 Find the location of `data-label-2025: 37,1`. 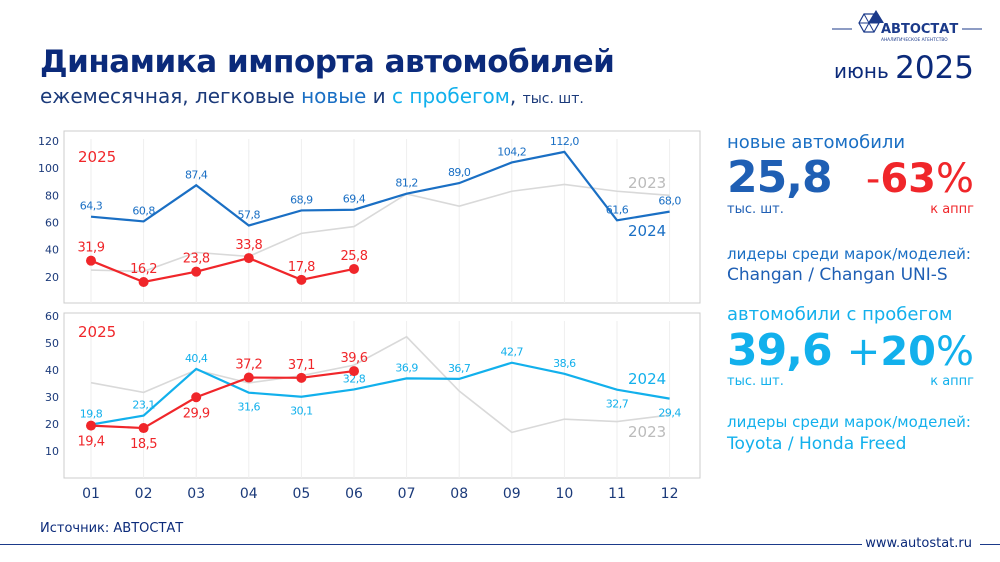

data-label-2025: 37,1 is located at coordinates (301, 365).